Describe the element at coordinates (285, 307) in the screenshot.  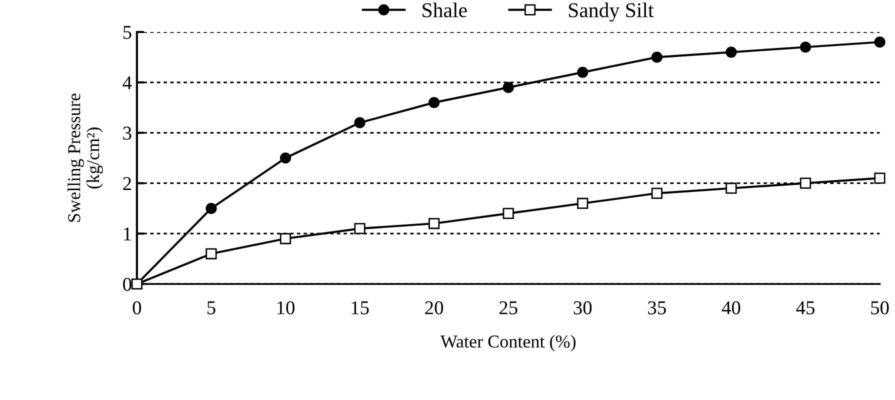
I see `x-tick-label: 10` at that location.